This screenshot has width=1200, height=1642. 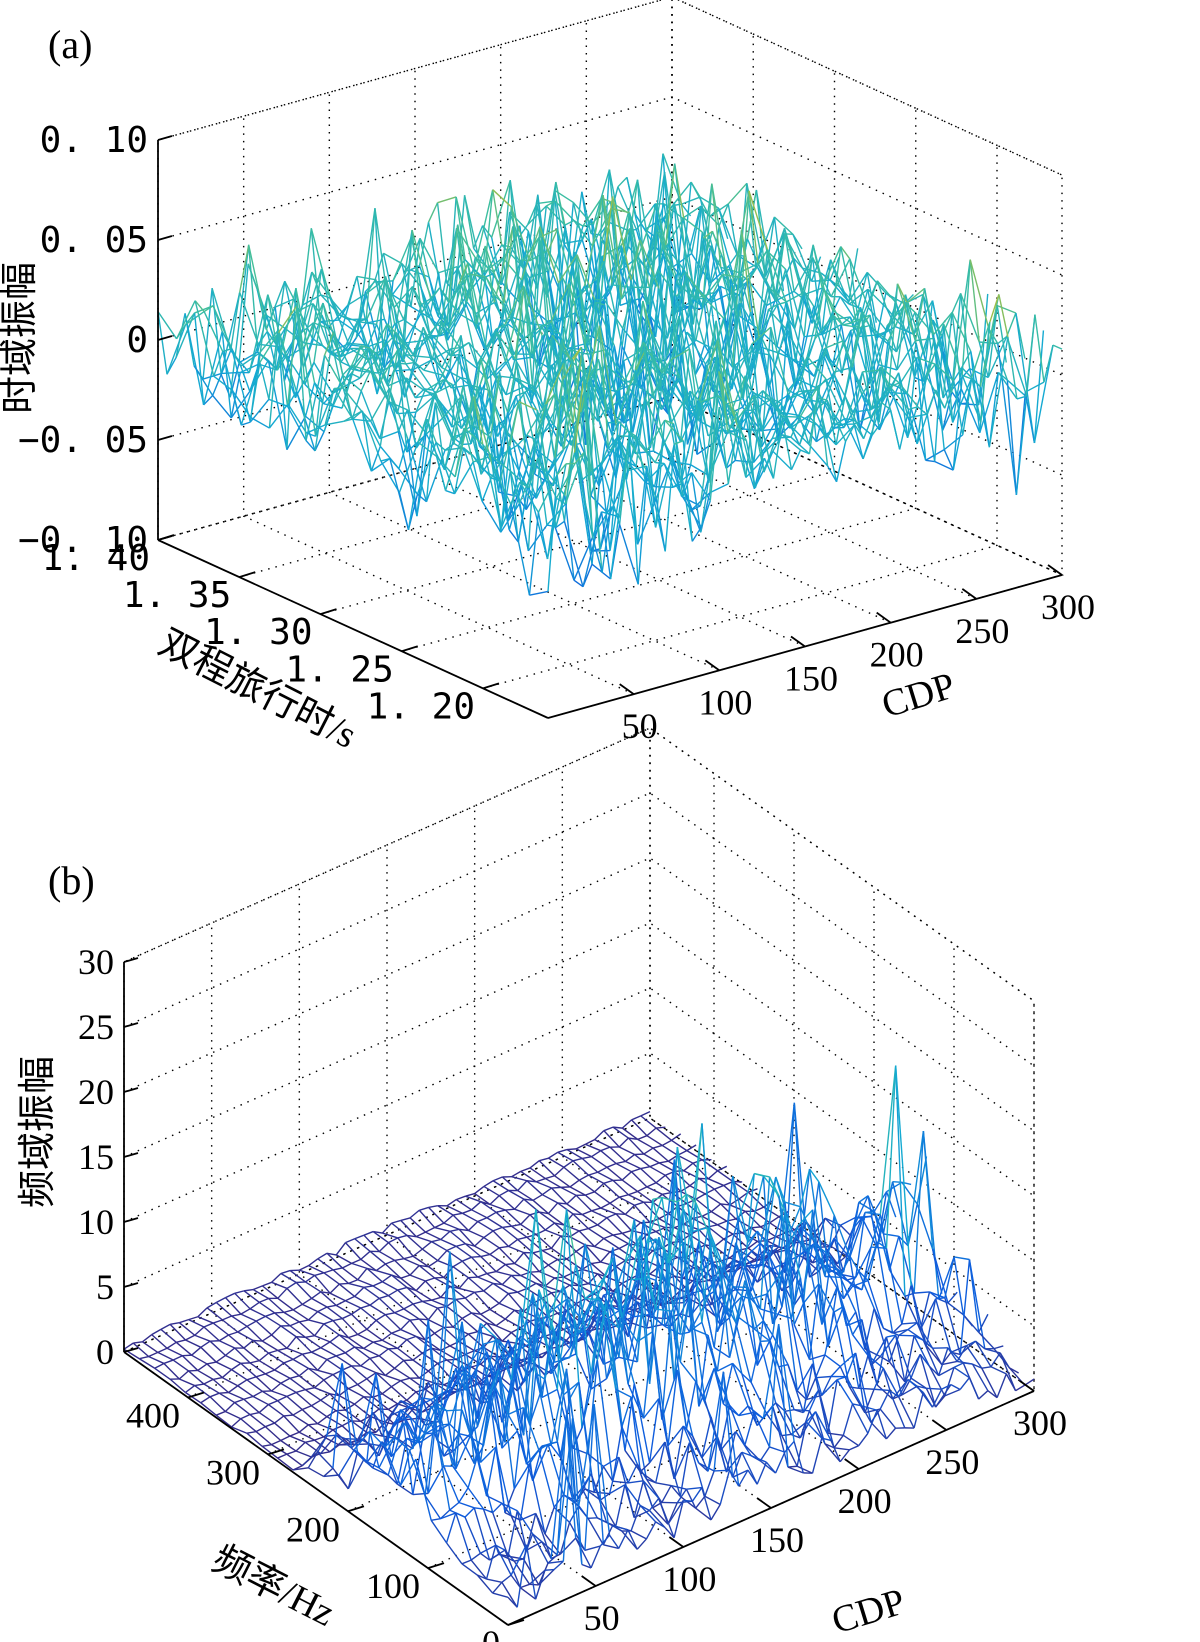 What do you see at coordinates (137, 340) in the screenshot?
I see `panel-a-z-tick-label: 0` at bounding box center [137, 340].